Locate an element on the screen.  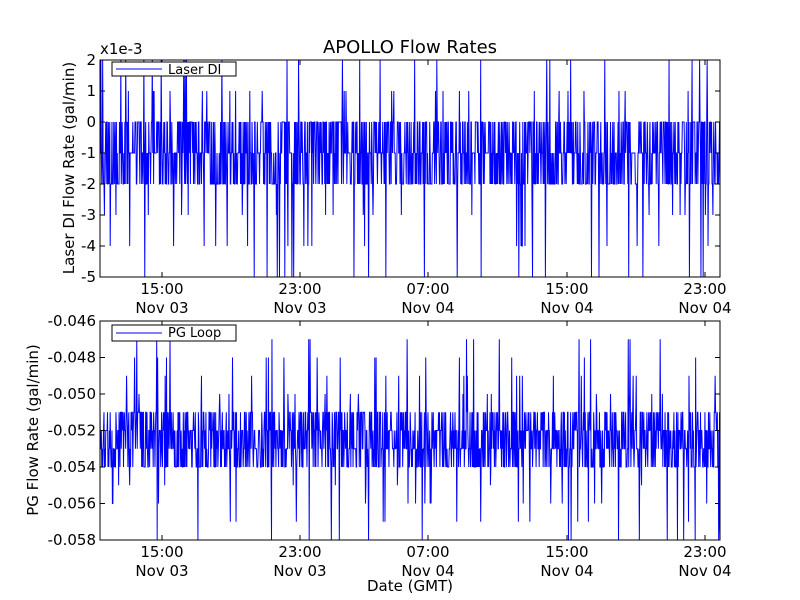
y-tick-label: -0.058 is located at coordinates (72, 540).